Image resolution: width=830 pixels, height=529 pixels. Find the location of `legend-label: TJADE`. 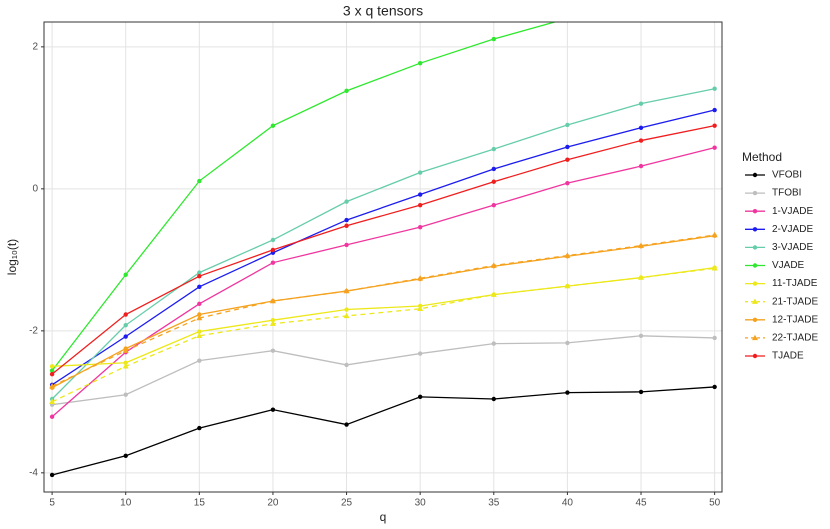

legend-label: TJADE is located at coordinates (788, 356).